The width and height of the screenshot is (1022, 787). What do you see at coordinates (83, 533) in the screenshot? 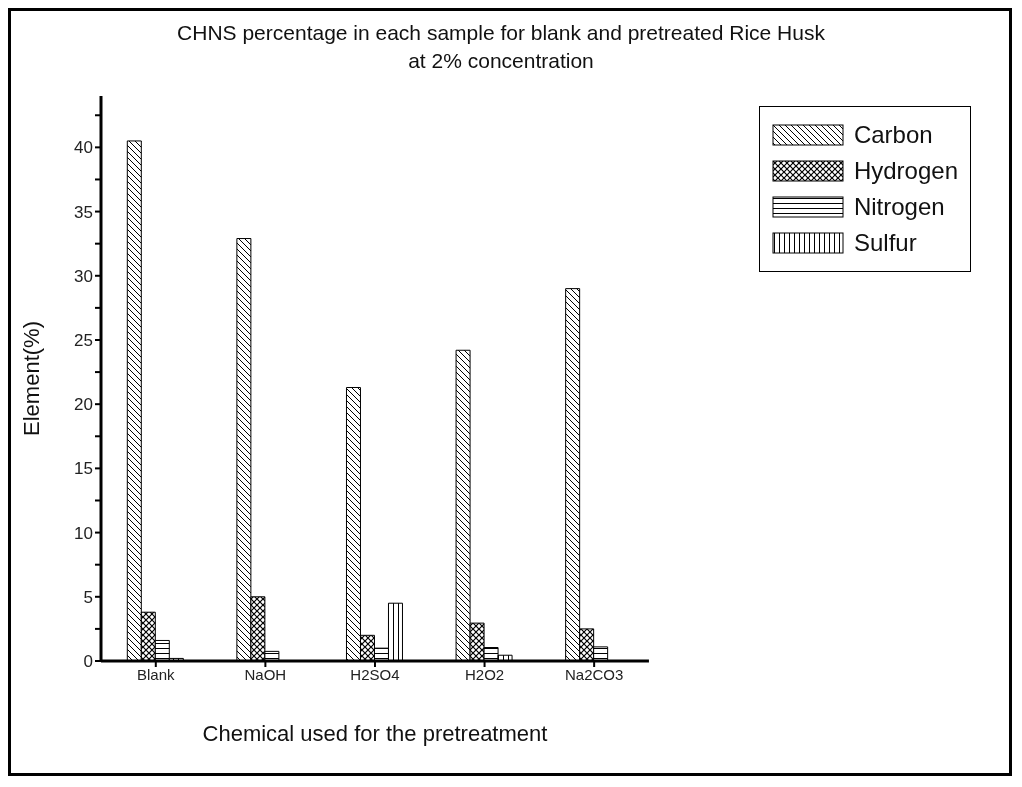
I see `y-tick-label: 10` at bounding box center [83, 533].